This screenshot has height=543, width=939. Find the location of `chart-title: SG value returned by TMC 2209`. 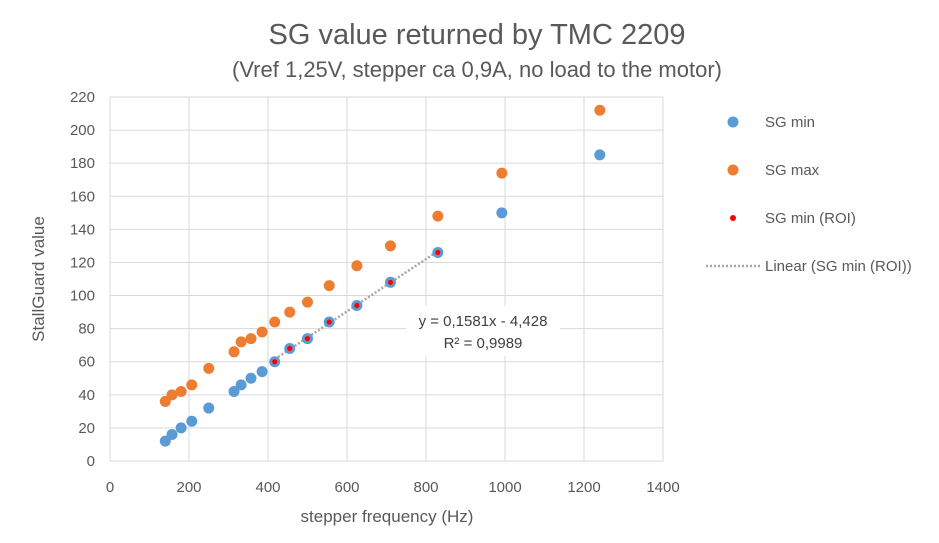

chart-title: SG value returned by TMC 2209 is located at coordinates (477, 35).